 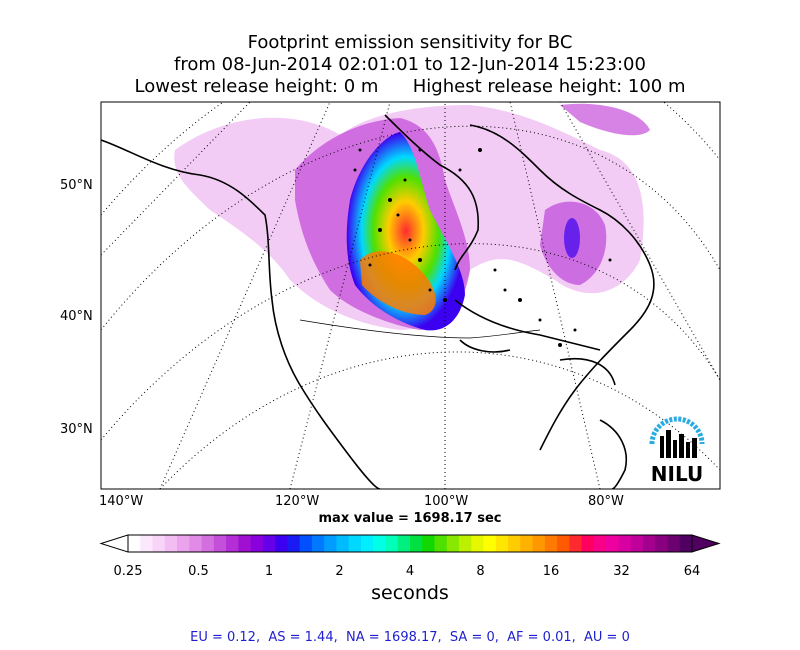 What do you see at coordinates (420, 329) in the screenshot?
I see `us-canada-border` at bounding box center [420, 329].